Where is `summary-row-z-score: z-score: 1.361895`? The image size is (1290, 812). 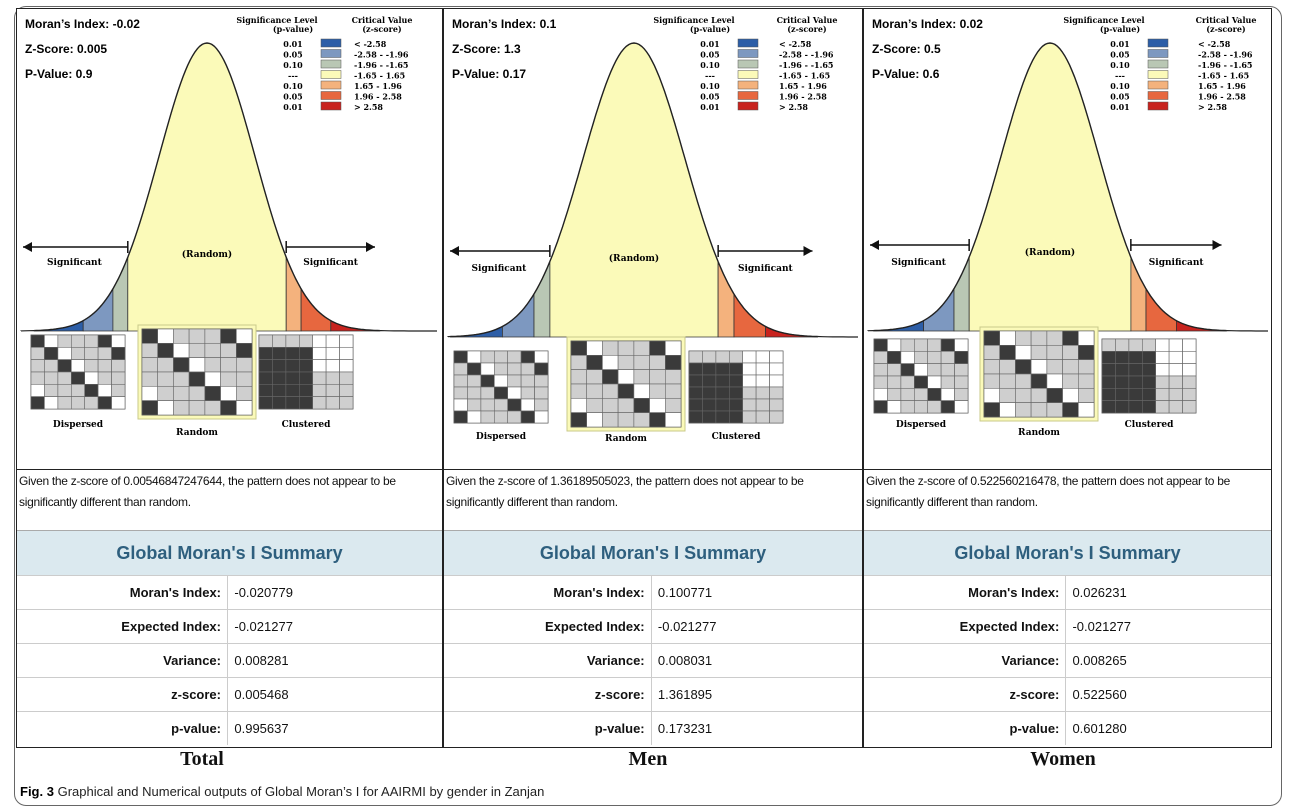 summary-row-z-score: z-score: 1.361895 is located at coordinates (653, 694).